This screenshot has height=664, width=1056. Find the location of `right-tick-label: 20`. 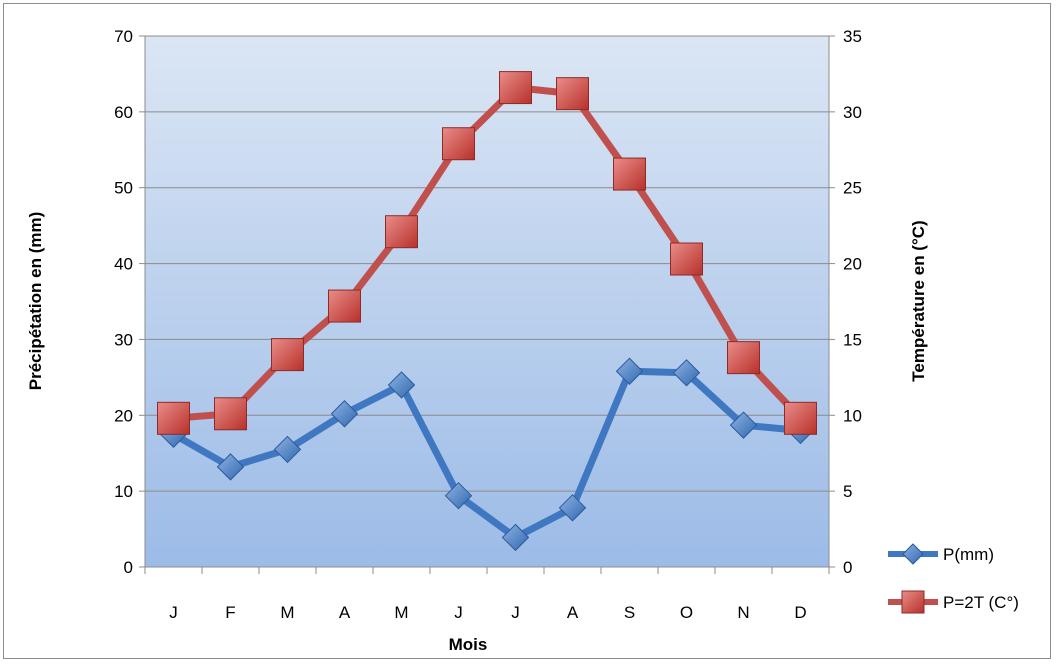

right-tick-label: 20 is located at coordinates (852, 264).